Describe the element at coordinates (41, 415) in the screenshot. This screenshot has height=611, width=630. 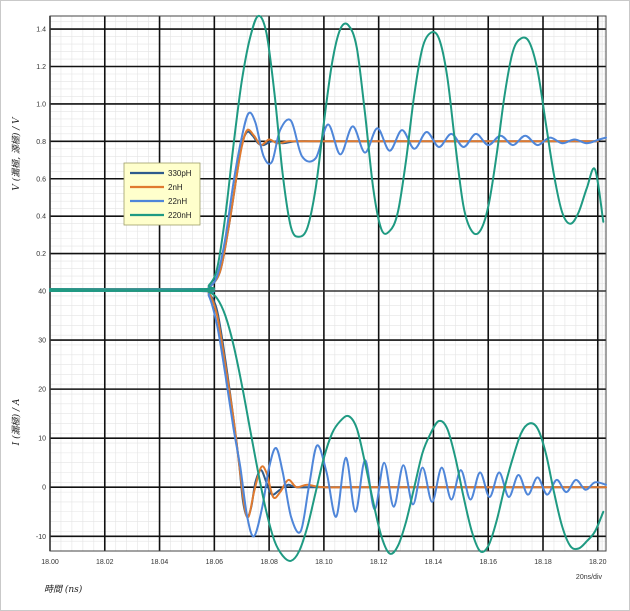
I see `current-y-ticks: -10 0 10 20 30 40` at that location.